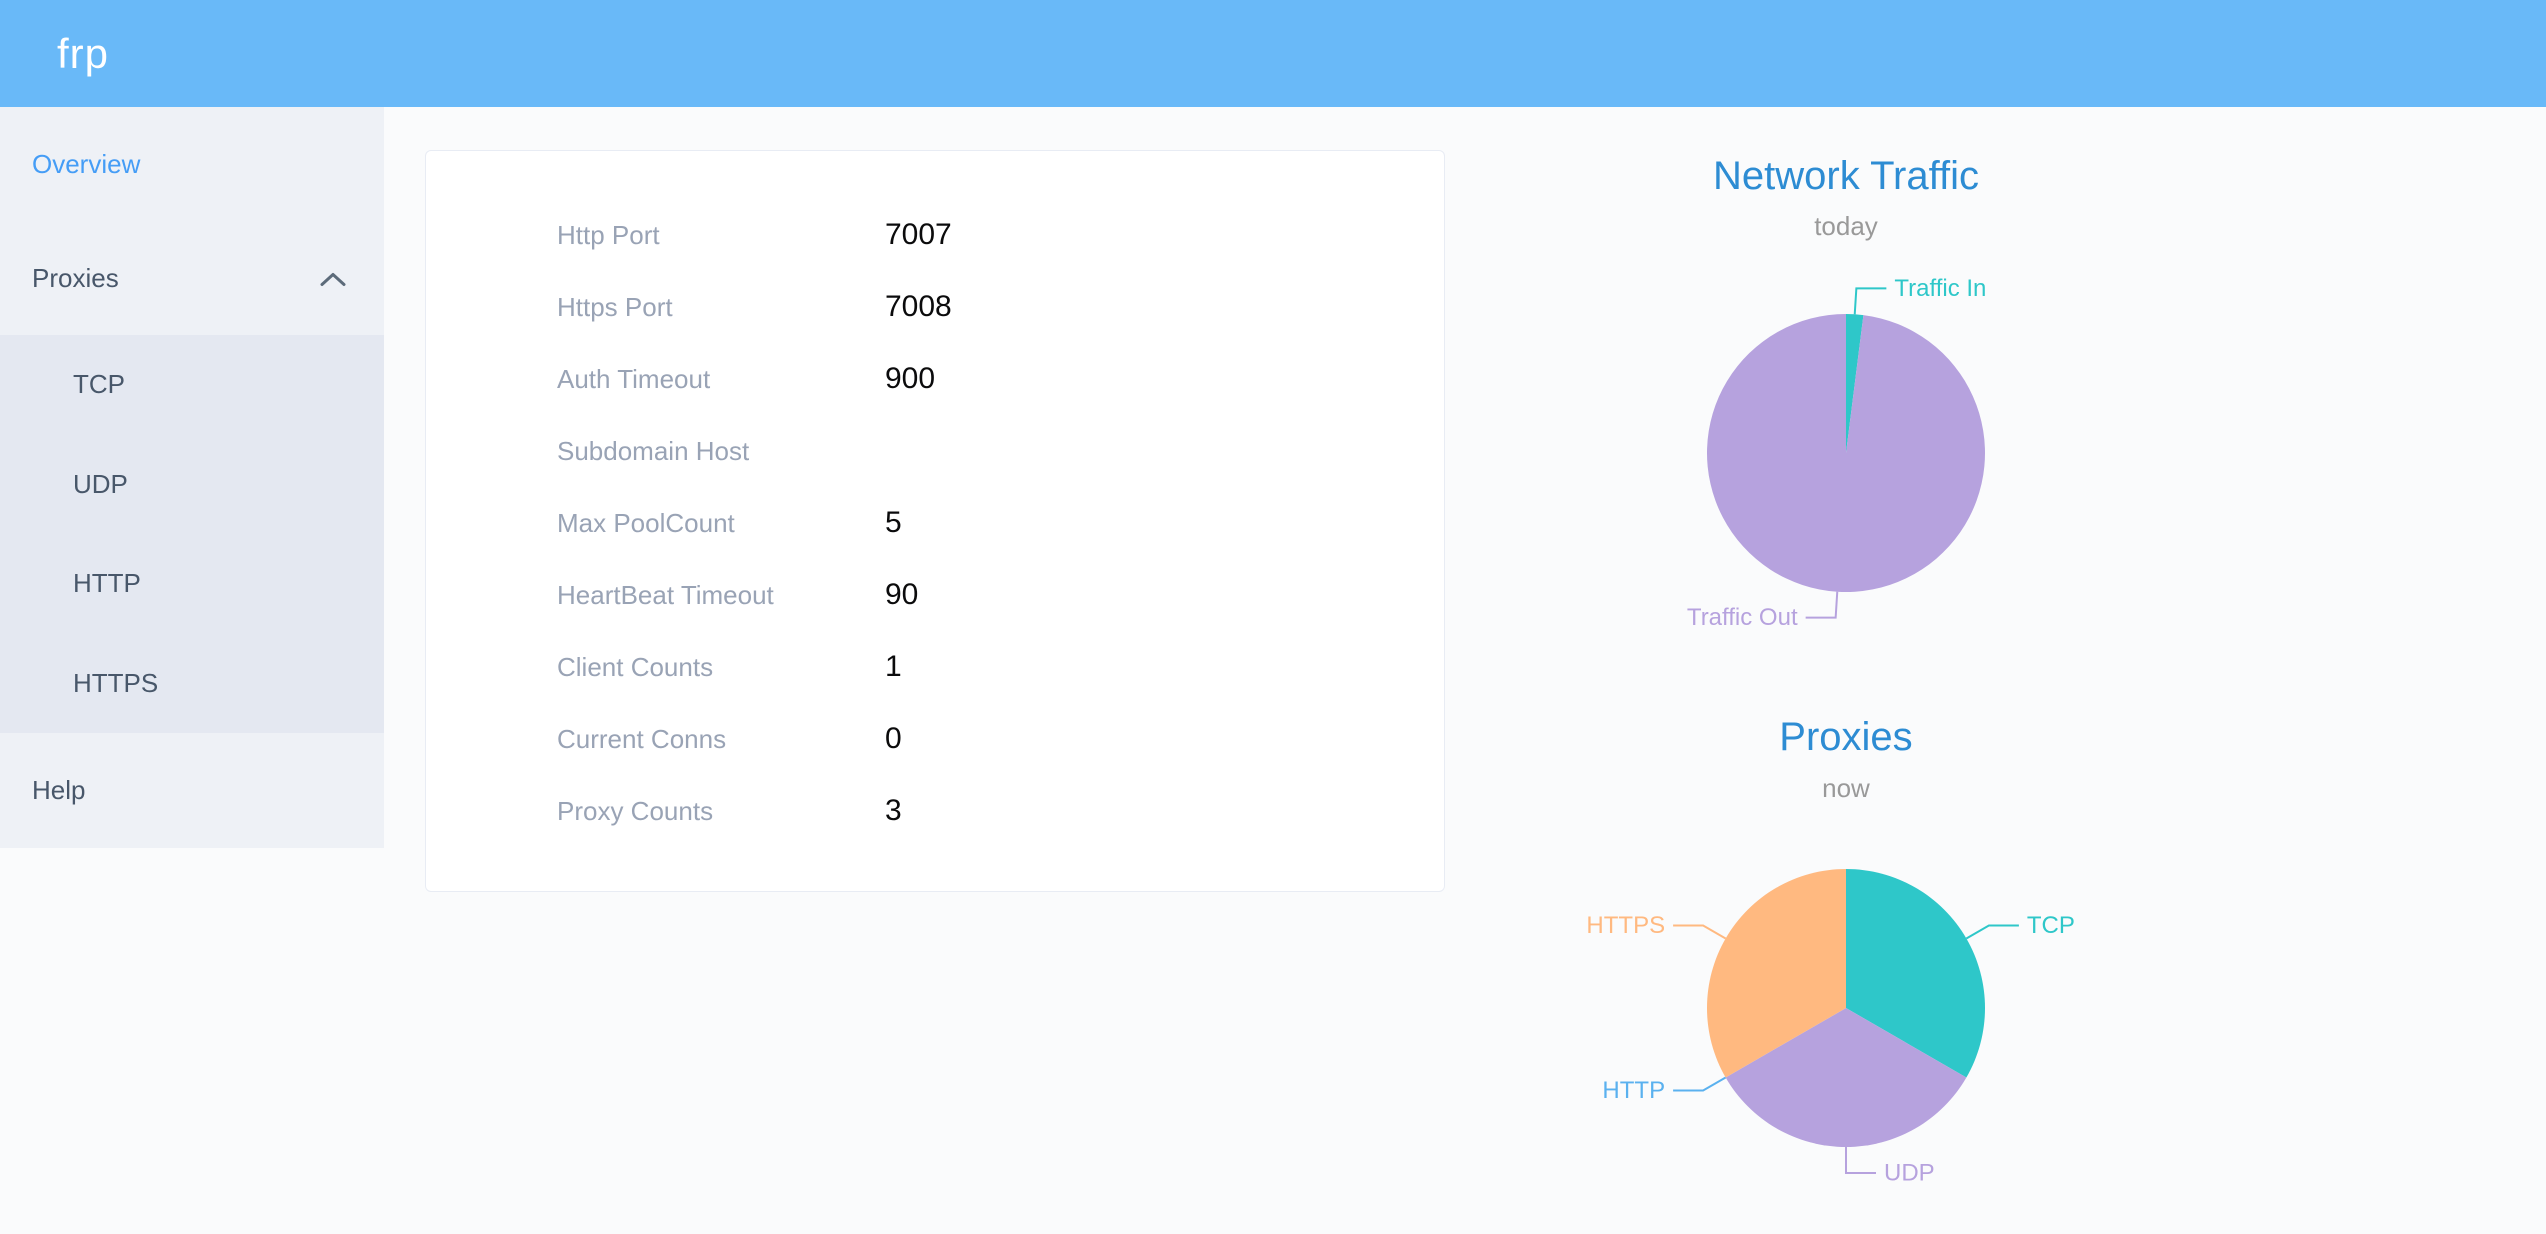 The width and height of the screenshot is (2546, 1234). Describe the element at coordinates (1742, 617) in the screenshot. I see `pie-slice-label: Traffic Out` at that location.